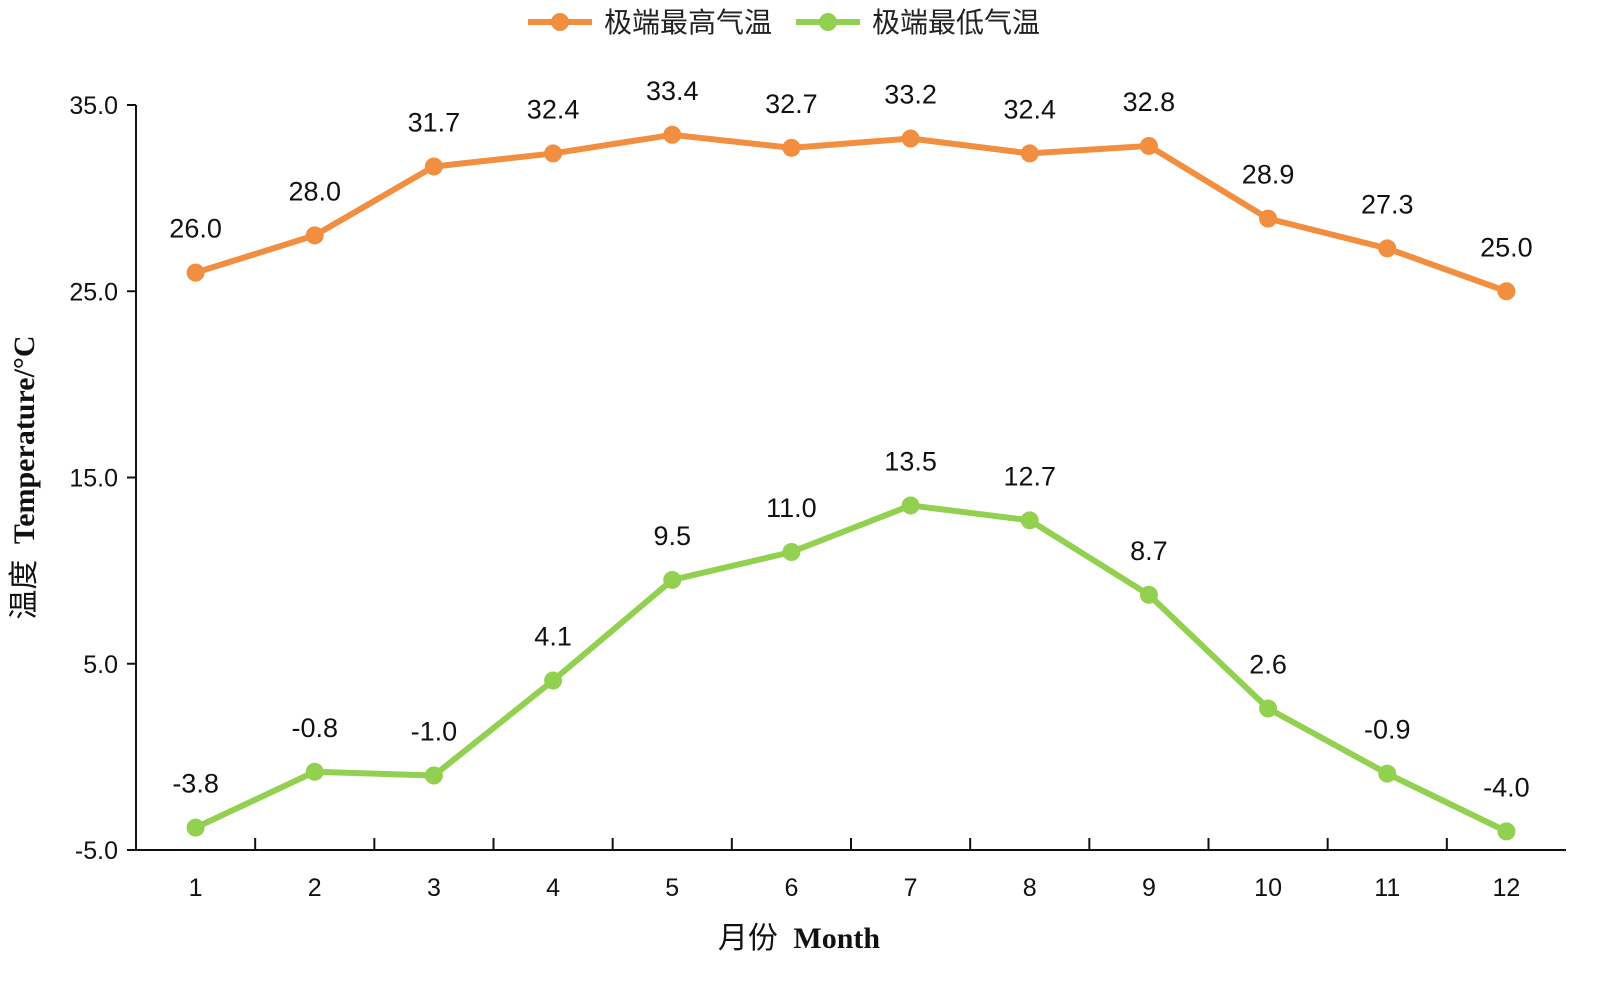 Image resolution: width=1600 pixels, height=981 pixels. I want to click on series-2-data-label: 12.7, so click(1029, 476).